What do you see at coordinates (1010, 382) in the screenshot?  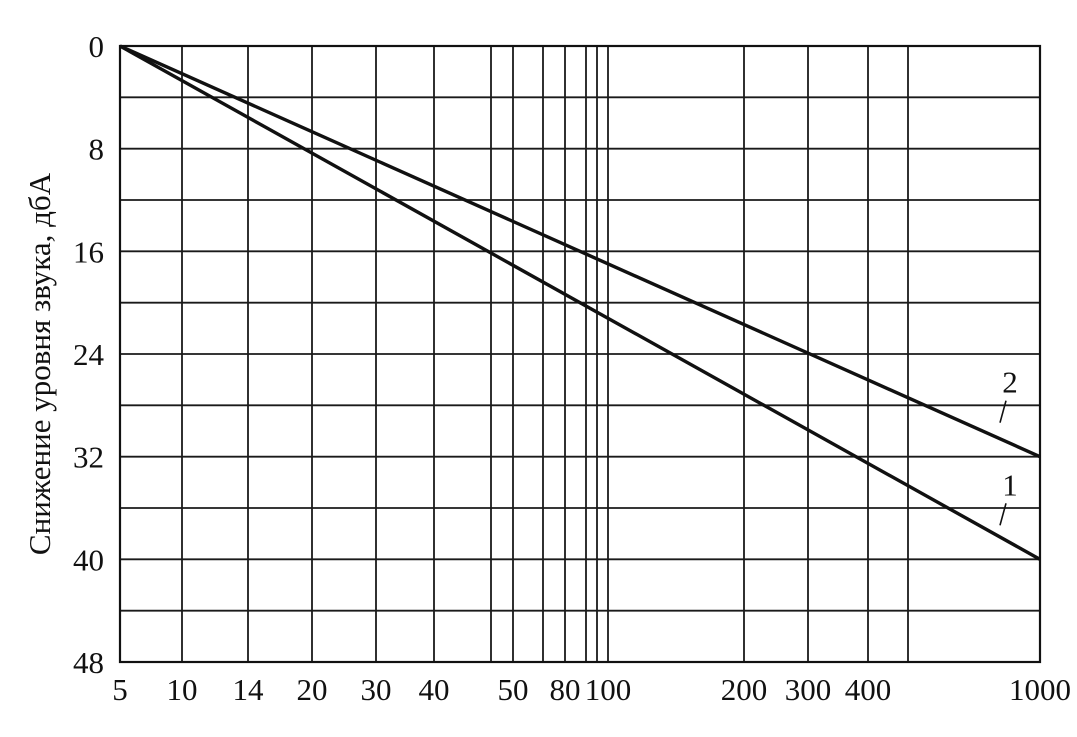 I see `series-label-2: 2` at bounding box center [1010, 382].